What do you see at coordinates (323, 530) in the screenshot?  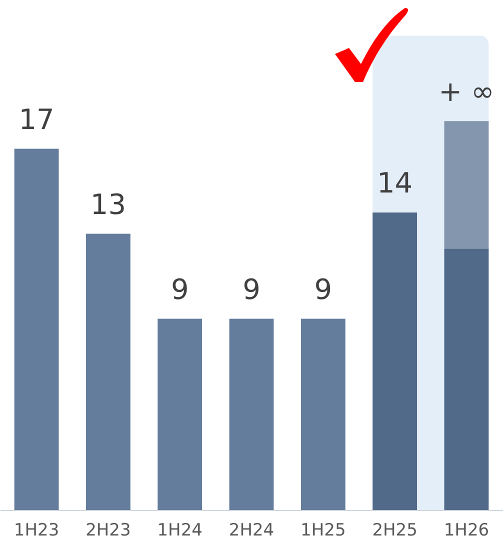 I see `x-tick-label: 1H25` at bounding box center [323, 530].